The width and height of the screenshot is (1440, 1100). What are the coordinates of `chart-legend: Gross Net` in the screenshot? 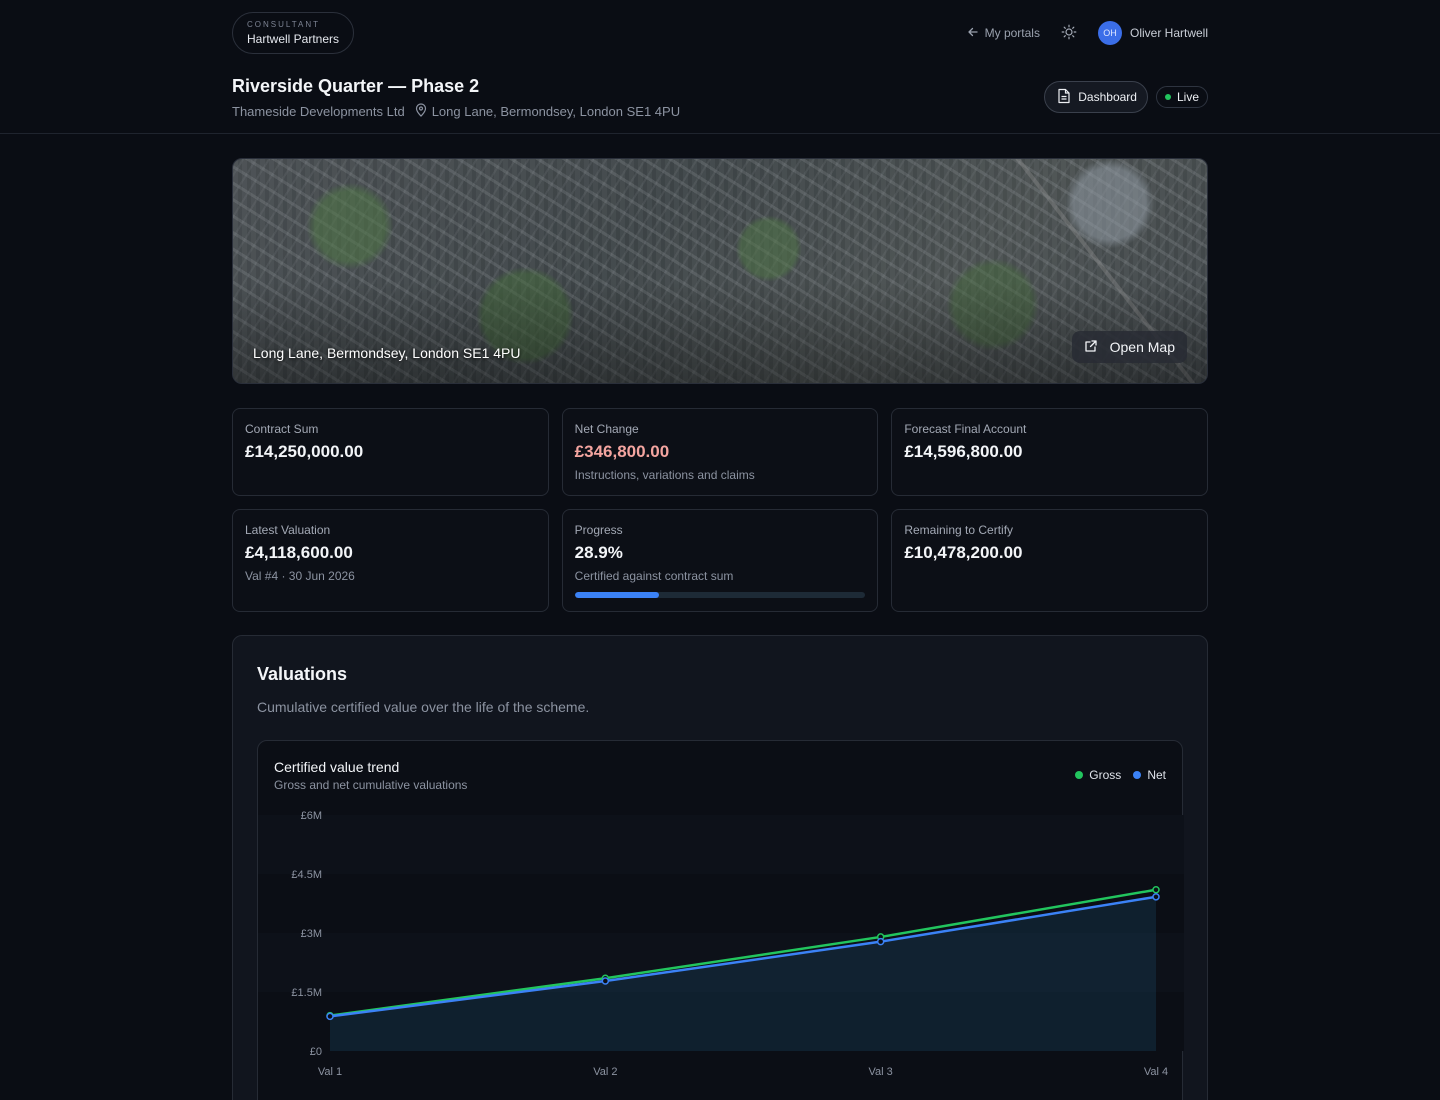 It's located at (1120, 775).